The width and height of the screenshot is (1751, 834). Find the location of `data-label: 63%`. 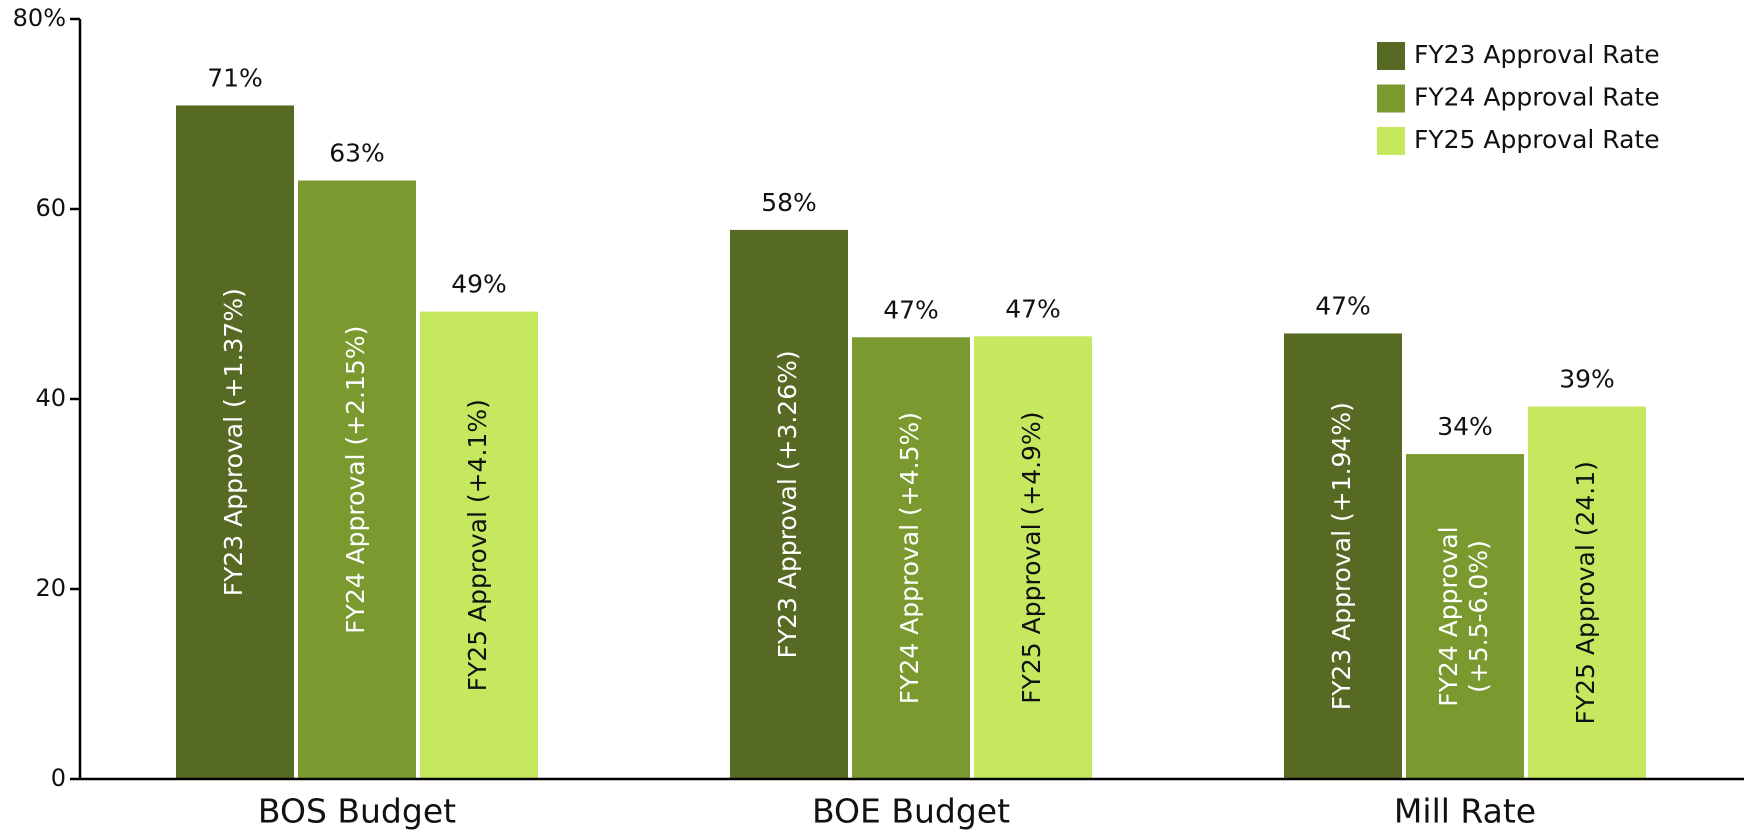

data-label: 63% is located at coordinates (357, 153).